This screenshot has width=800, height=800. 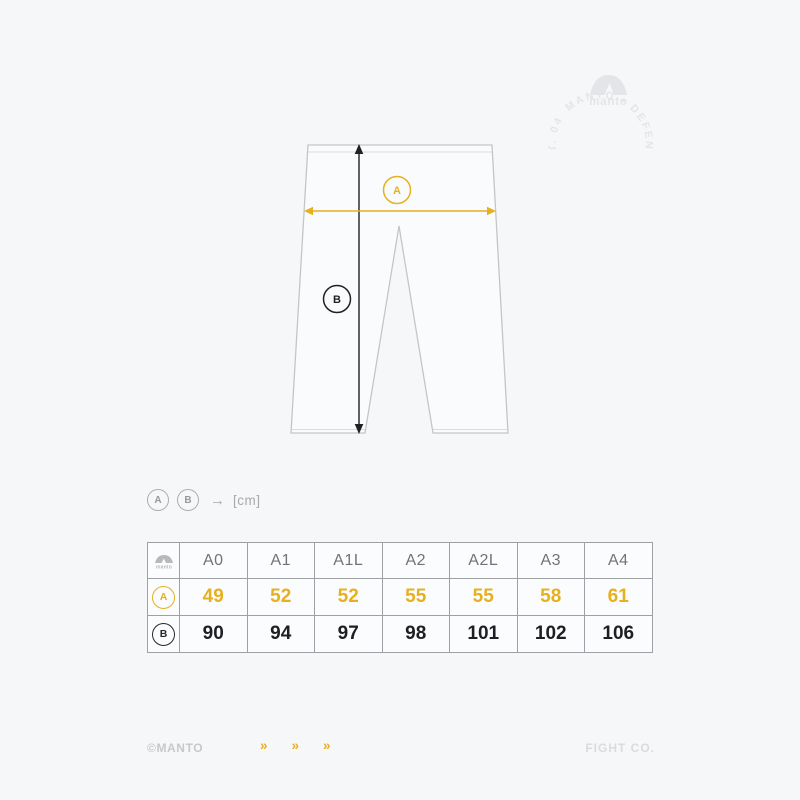 What do you see at coordinates (213, 560) in the screenshot?
I see `column-header-a0: A0` at bounding box center [213, 560].